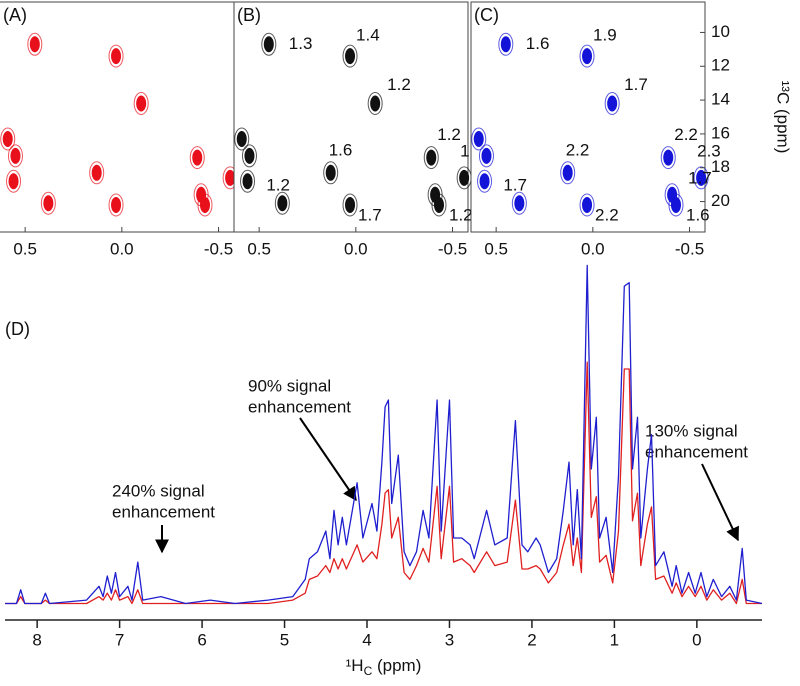  What do you see at coordinates (720, 99) in the screenshot?
I see `y-tick-label: 14` at bounding box center [720, 99].